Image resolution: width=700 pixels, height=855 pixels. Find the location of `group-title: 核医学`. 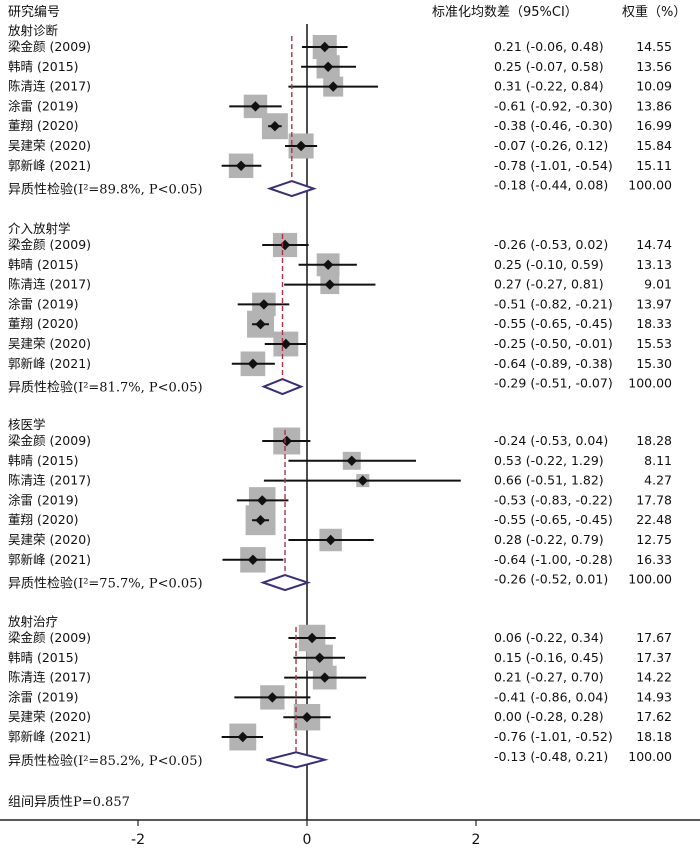

group-title: 核医学 is located at coordinates (27, 424).